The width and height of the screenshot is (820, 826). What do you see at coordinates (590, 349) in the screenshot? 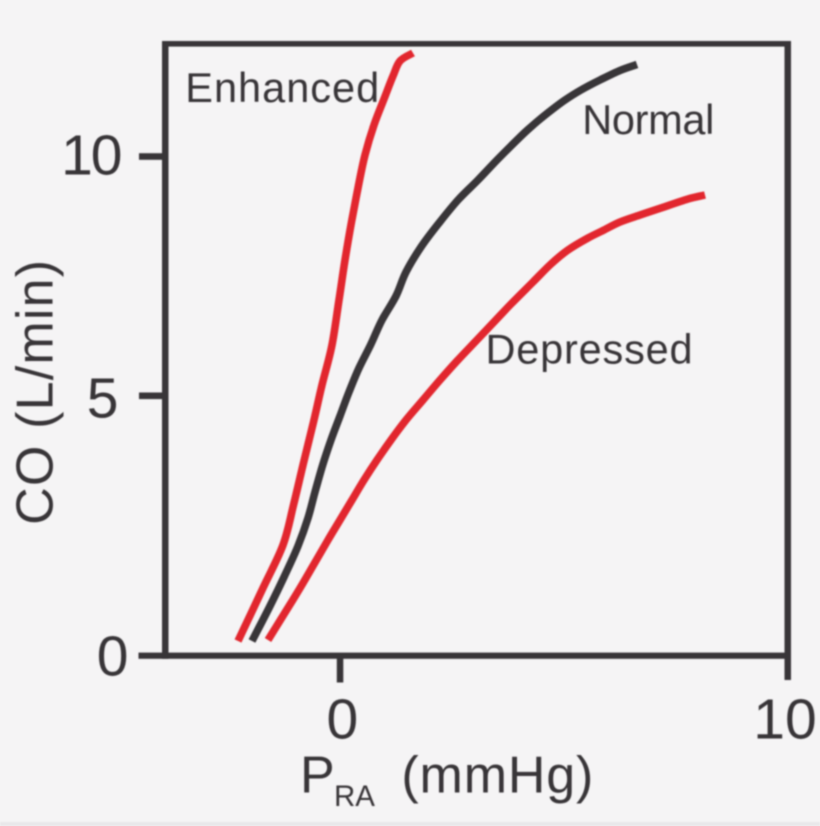
I see `svg-text: Depressed` at bounding box center [590, 349].